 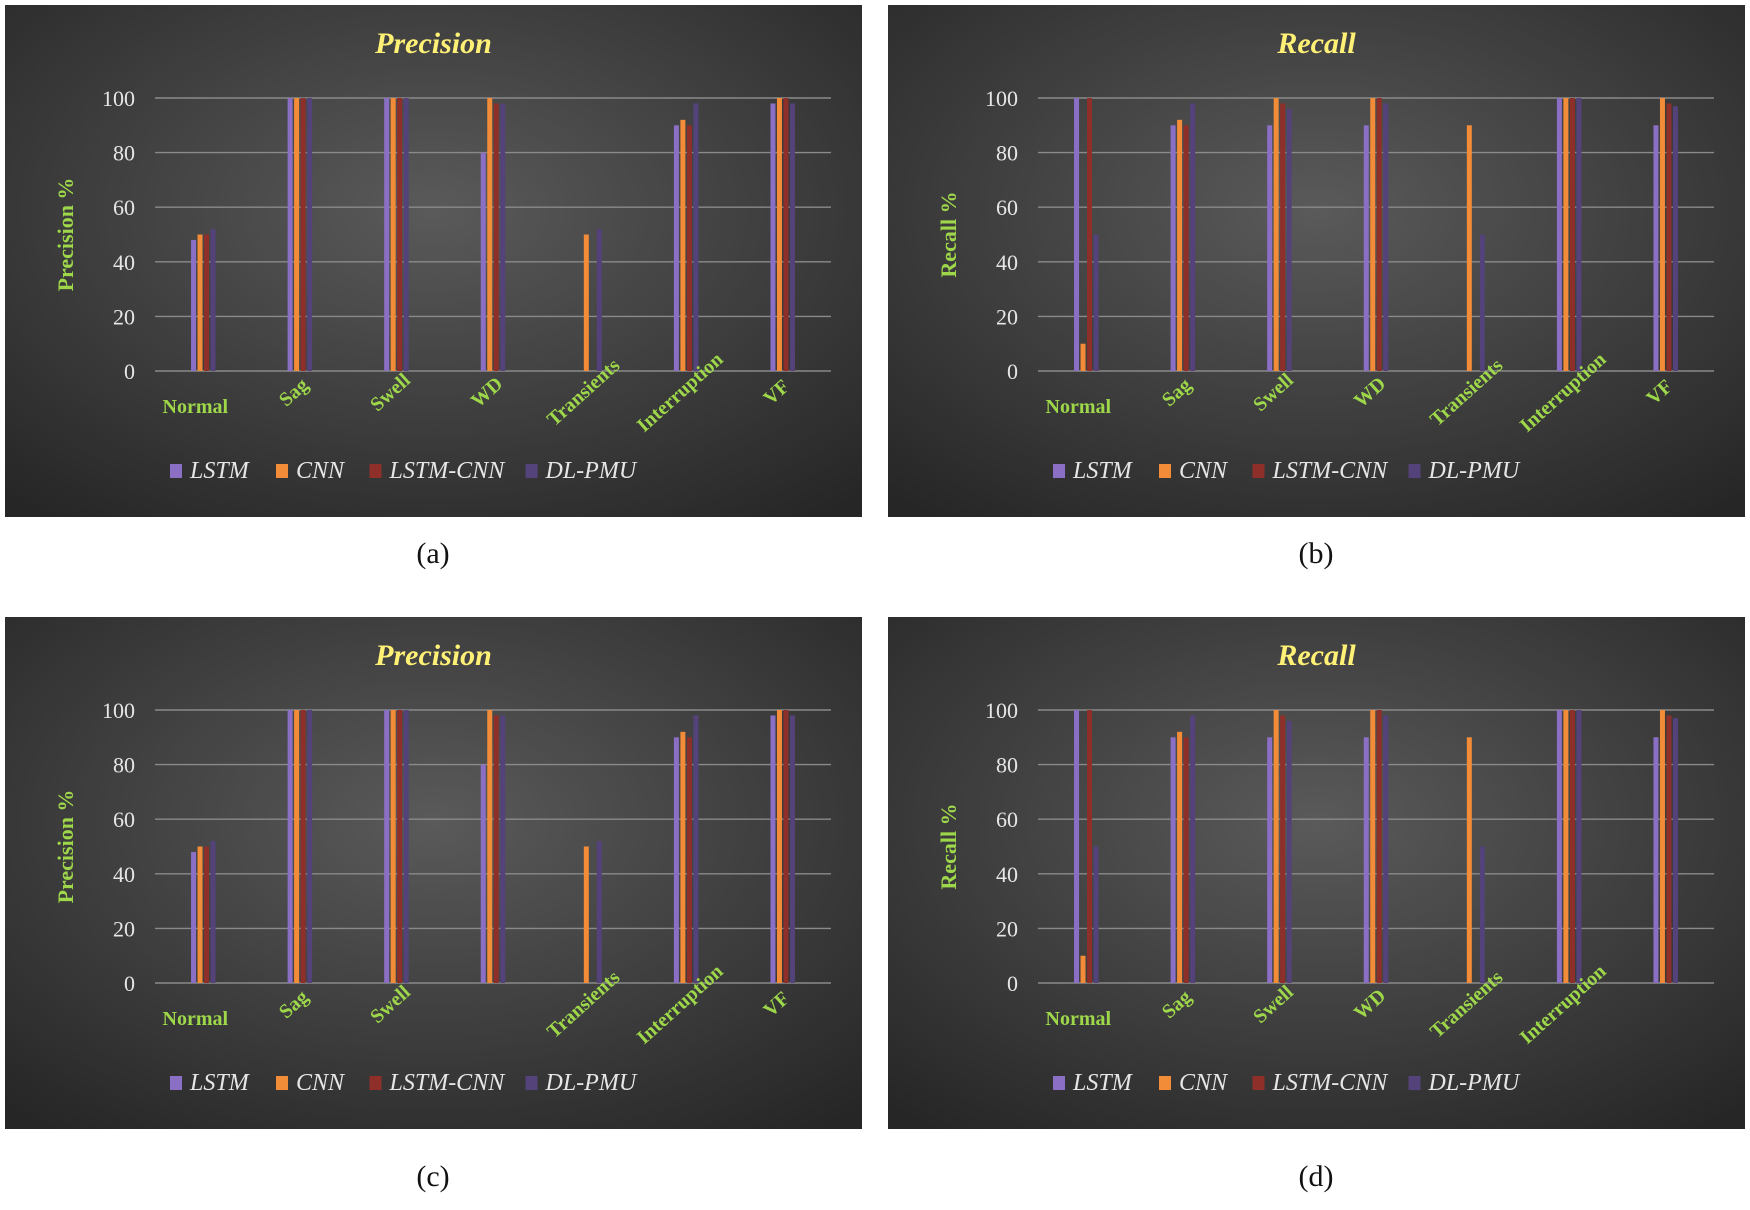 I want to click on bar-cnn-sag, so click(x=1180, y=857).